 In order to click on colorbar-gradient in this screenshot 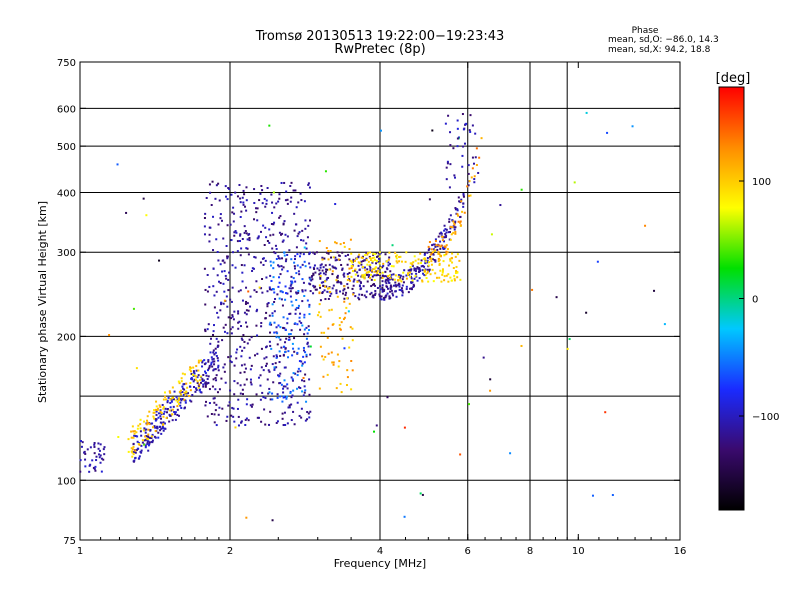, I will do `click(731, 298)`.